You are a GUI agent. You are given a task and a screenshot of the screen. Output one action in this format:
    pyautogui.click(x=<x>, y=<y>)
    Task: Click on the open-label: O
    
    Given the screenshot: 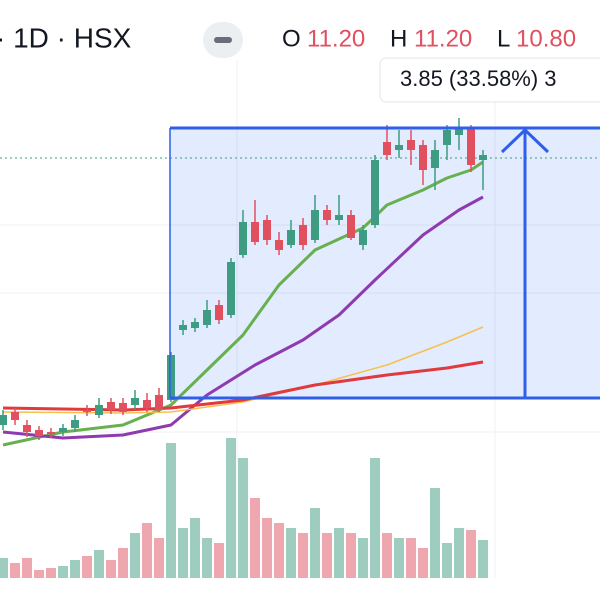 What is the action you would take?
    pyautogui.click(x=291, y=38)
    